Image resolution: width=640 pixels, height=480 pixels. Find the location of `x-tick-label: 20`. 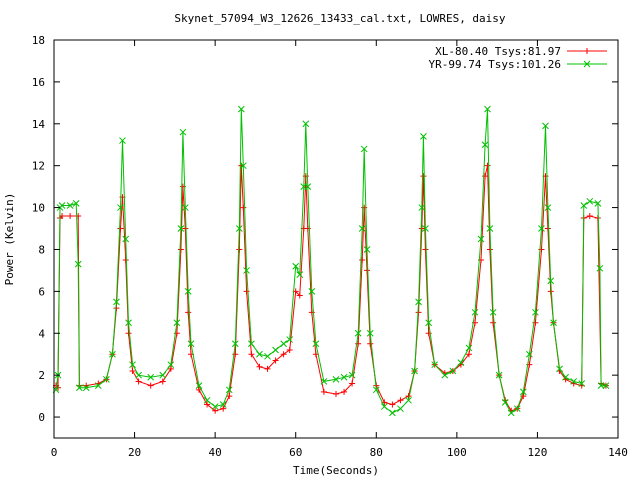

x-tick-label: 20 is located at coordinates (134, 452).